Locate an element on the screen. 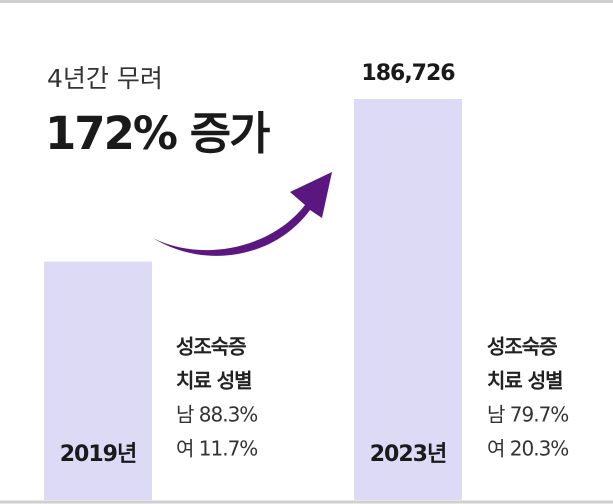 The height and width of the screenshot is (504, 613). subtitle: 4년간 무려 is located at coordinates (105, 78).